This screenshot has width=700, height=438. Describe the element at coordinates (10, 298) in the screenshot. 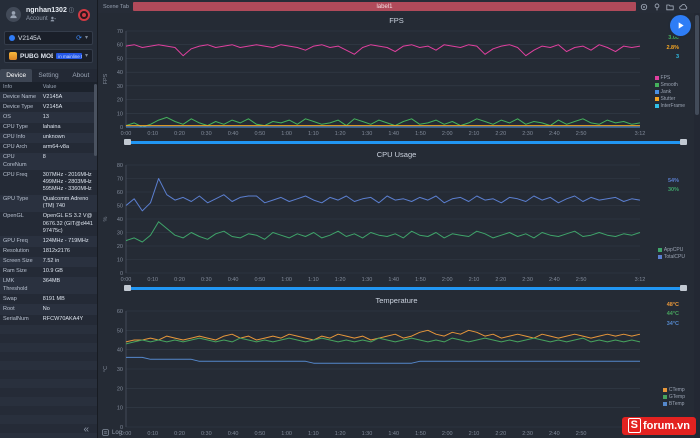

I see `info-key: Swap` at that location.